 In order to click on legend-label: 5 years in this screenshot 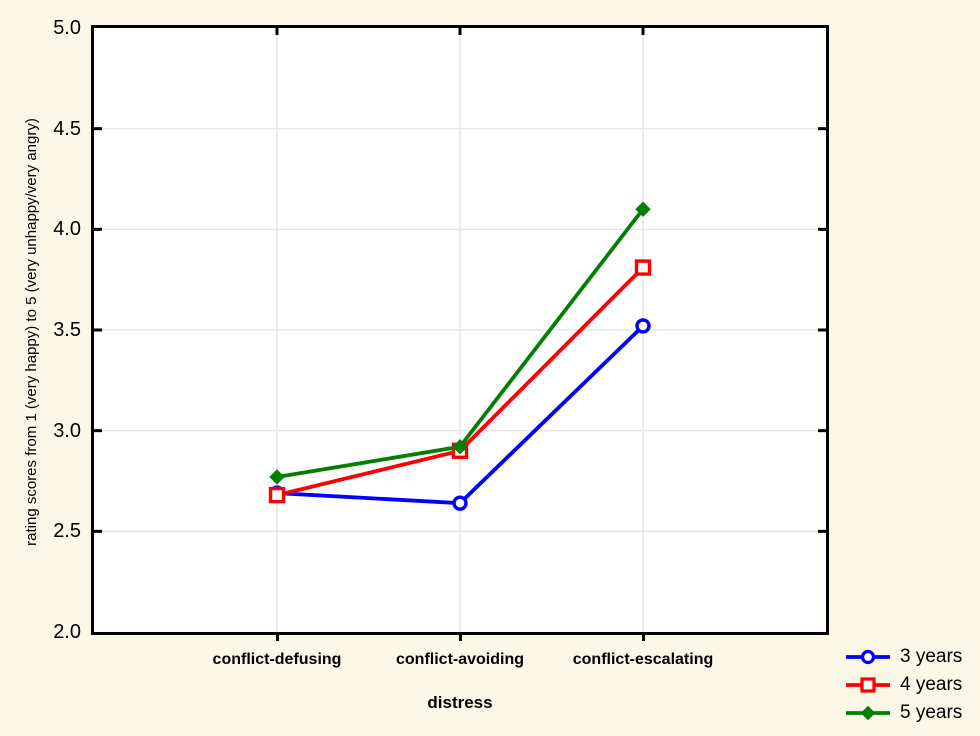, I will do `click(931, 712)`.